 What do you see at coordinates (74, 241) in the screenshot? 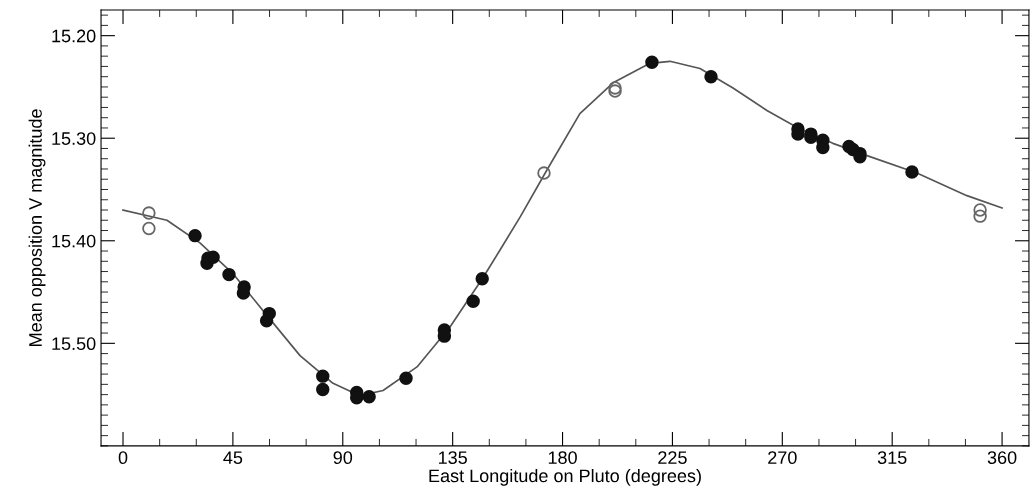
I see `y-tick-label: 15.40` at bounding box center [74, 241].